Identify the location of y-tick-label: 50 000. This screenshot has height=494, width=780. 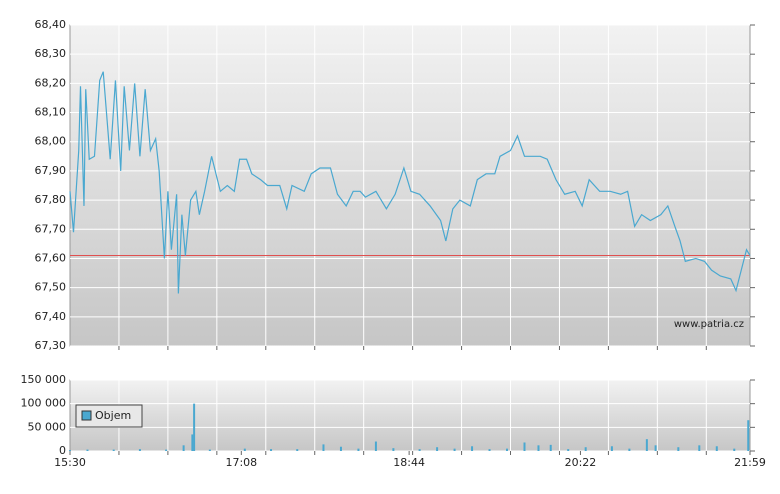
(47, 426).